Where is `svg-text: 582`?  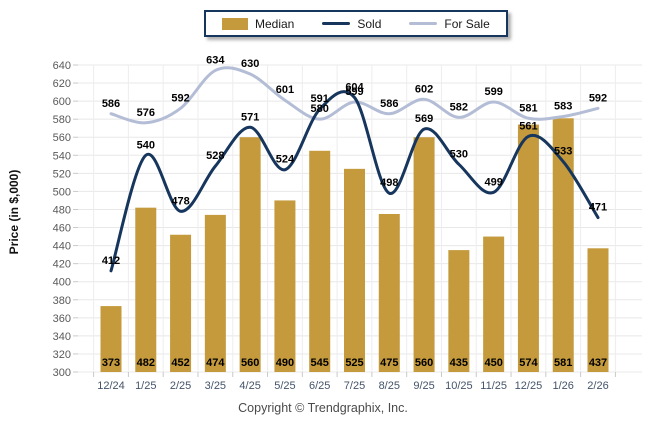 svg-text: 582 is located at coordinates (459, 107).